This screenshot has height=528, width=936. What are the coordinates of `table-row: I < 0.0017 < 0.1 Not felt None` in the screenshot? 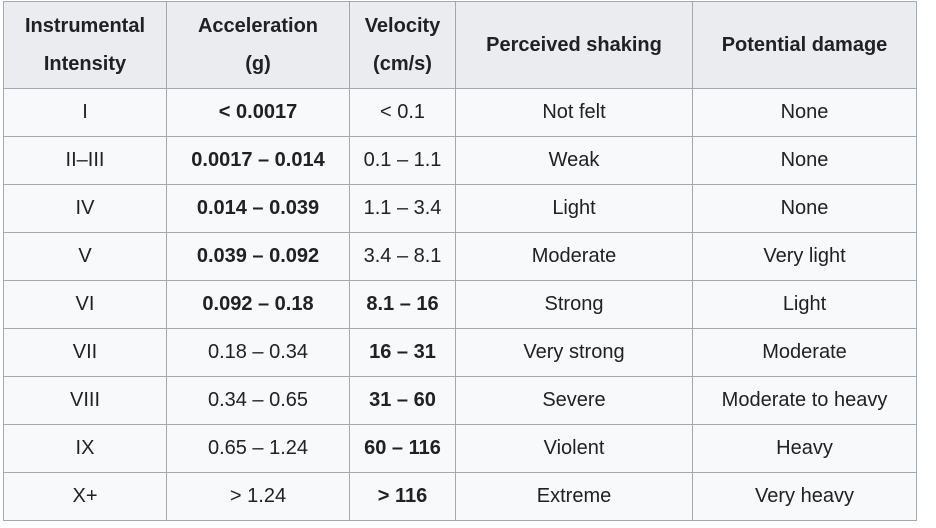 It's located at (460, 112).